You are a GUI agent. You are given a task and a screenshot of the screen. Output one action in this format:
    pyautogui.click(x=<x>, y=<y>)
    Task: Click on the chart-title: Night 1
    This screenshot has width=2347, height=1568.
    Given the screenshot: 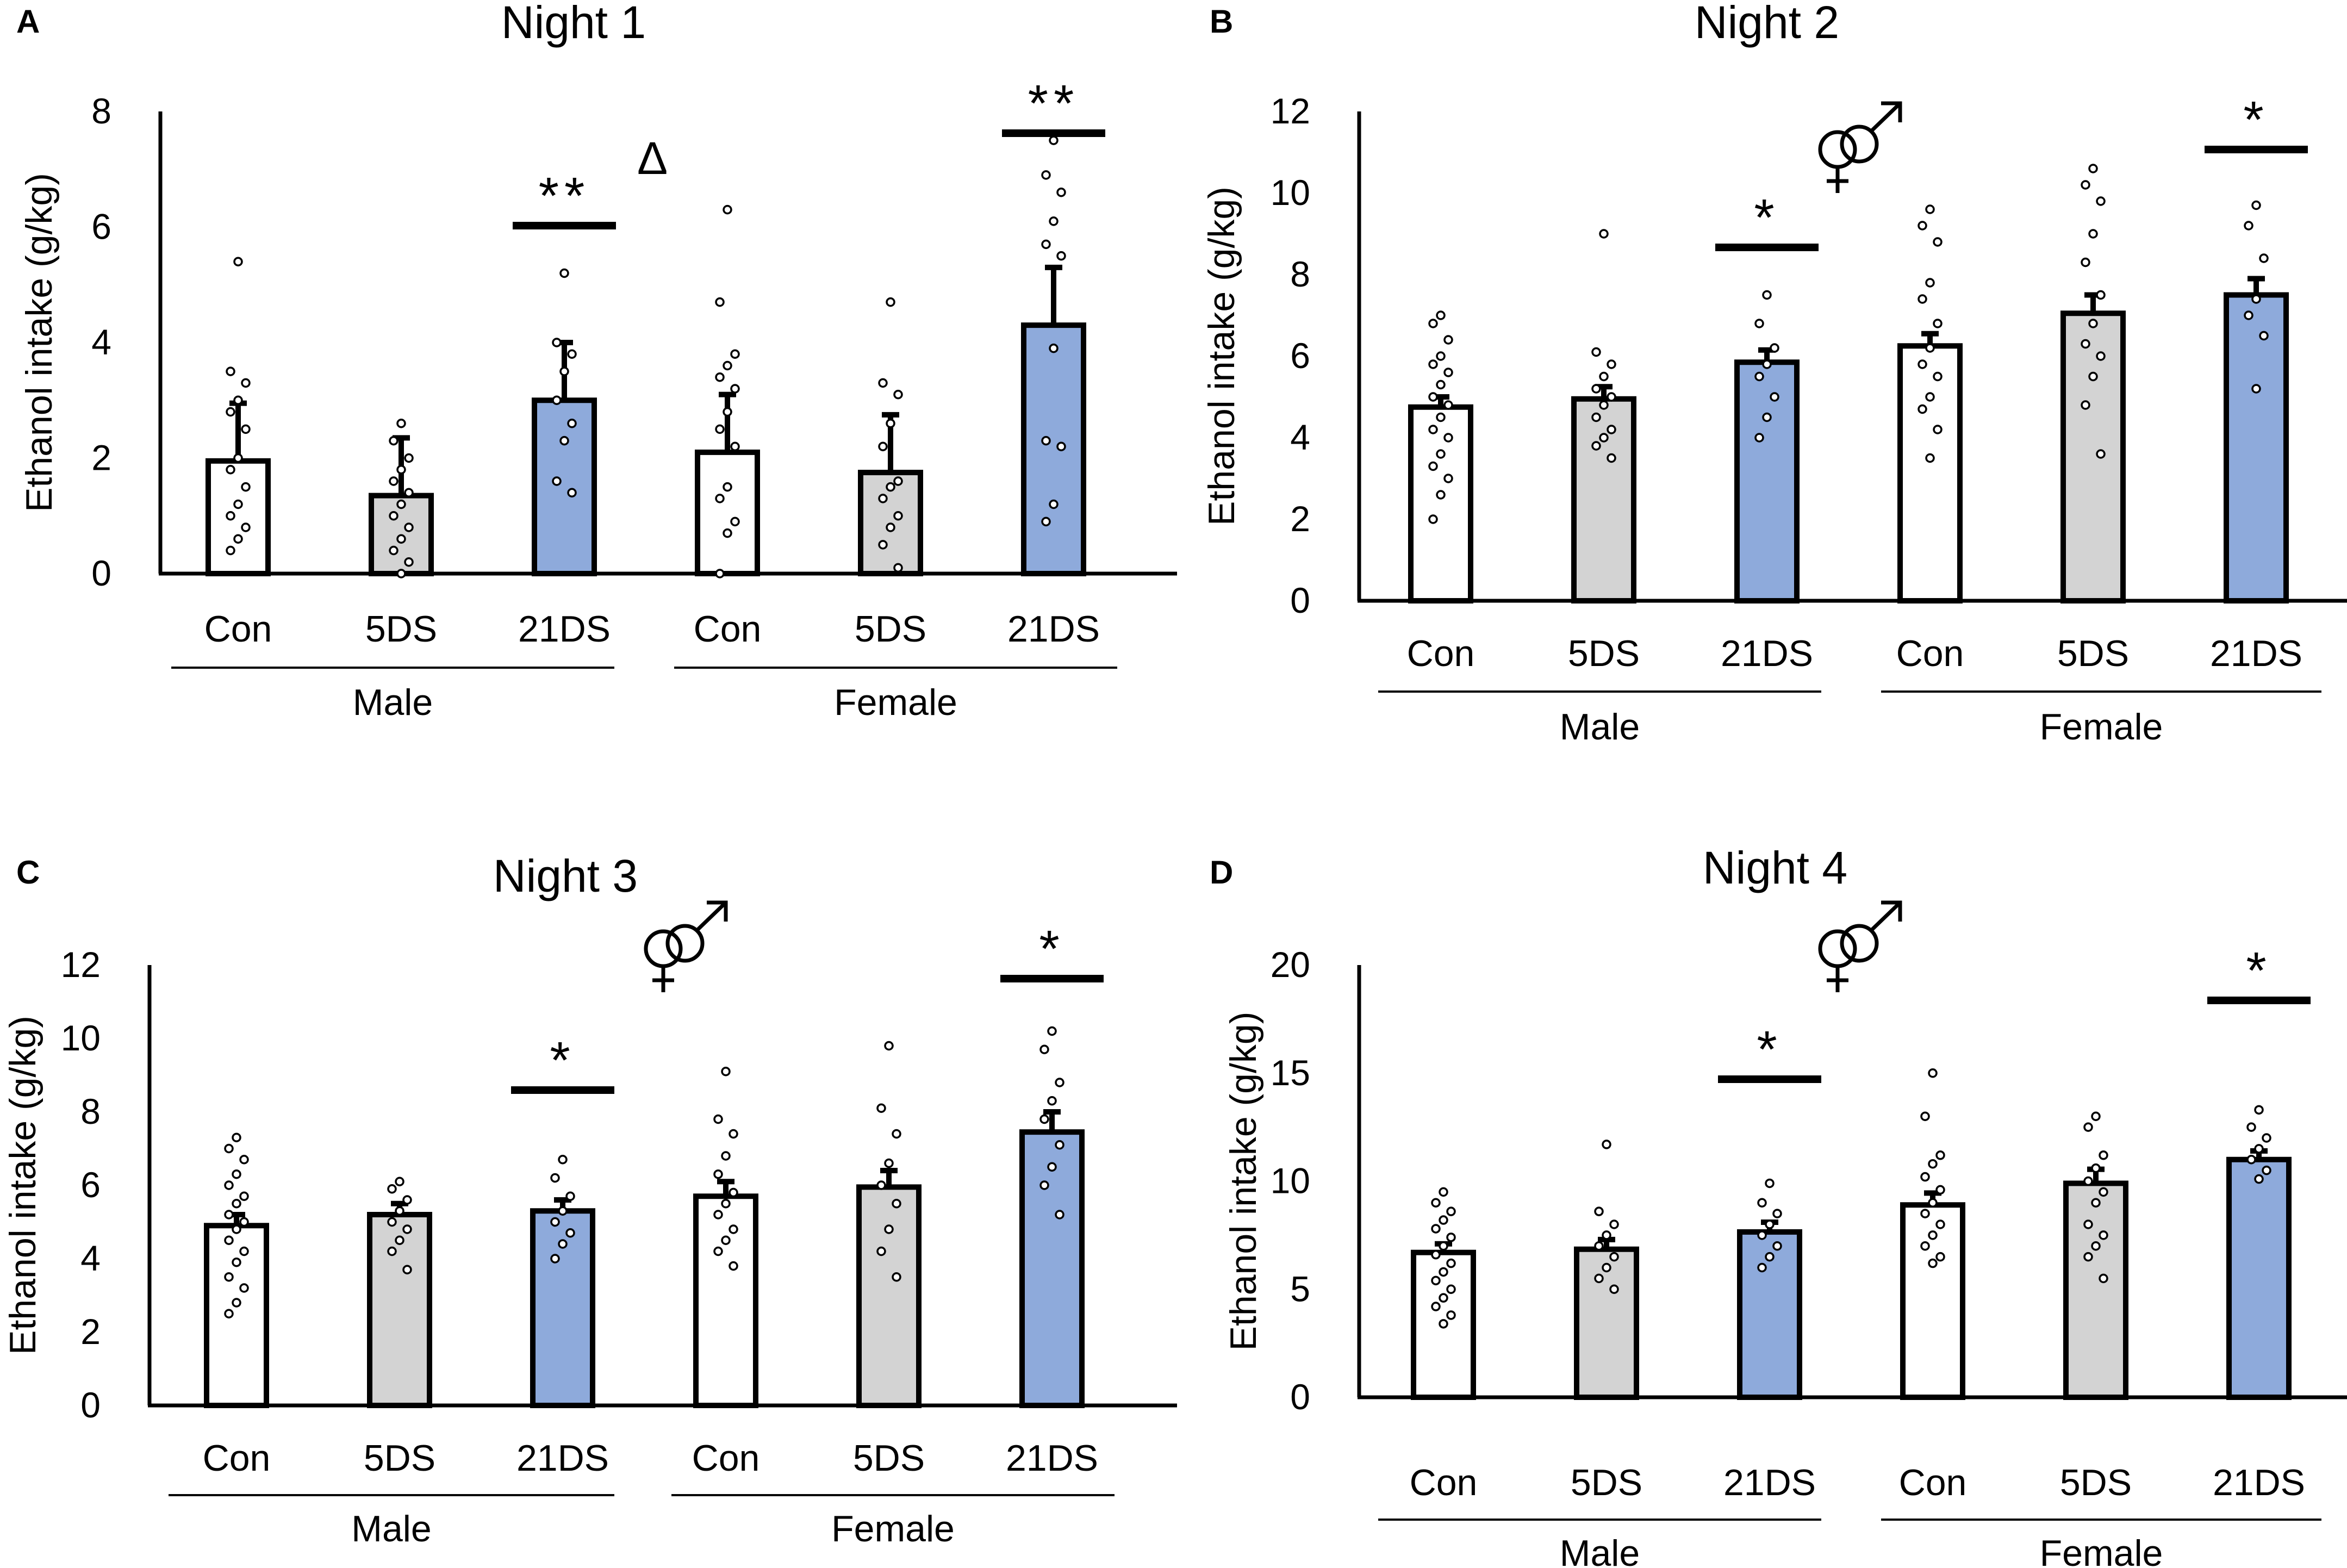 What is the action you would take?
    pyautogui.click(x=573, y=24)
    